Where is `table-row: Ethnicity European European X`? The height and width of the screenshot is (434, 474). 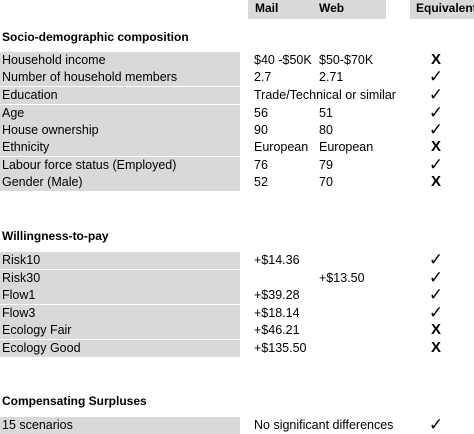 table-row: Ethnicity European European X is located at coordinates (237, 147).